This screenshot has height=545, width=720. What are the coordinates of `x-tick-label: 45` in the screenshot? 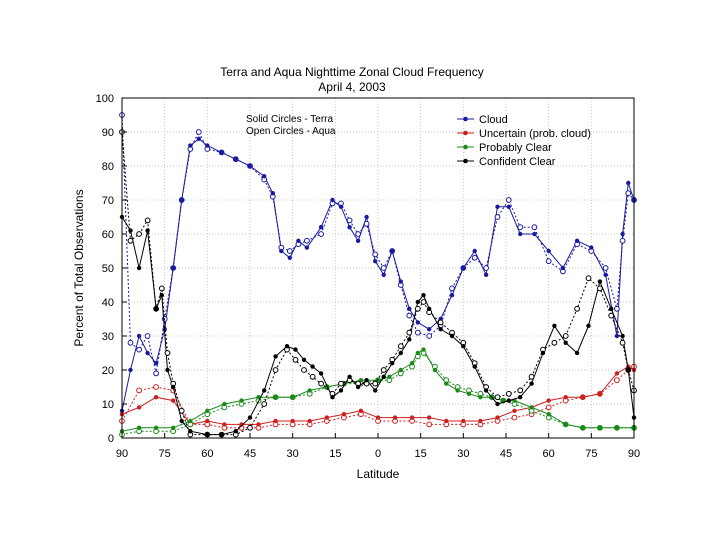 It's located at (506, 454).